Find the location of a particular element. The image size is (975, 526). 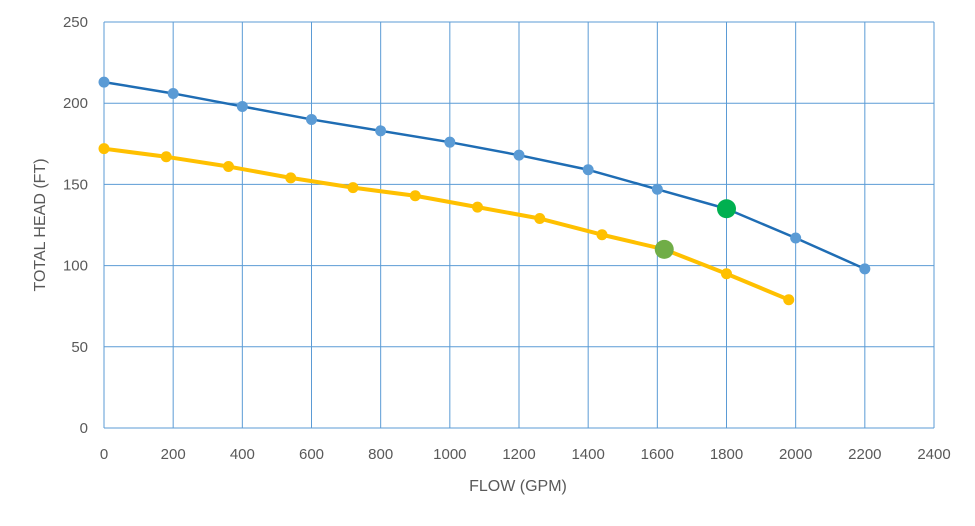

y-tick-label: 0 is located at coordinates (84, 428).